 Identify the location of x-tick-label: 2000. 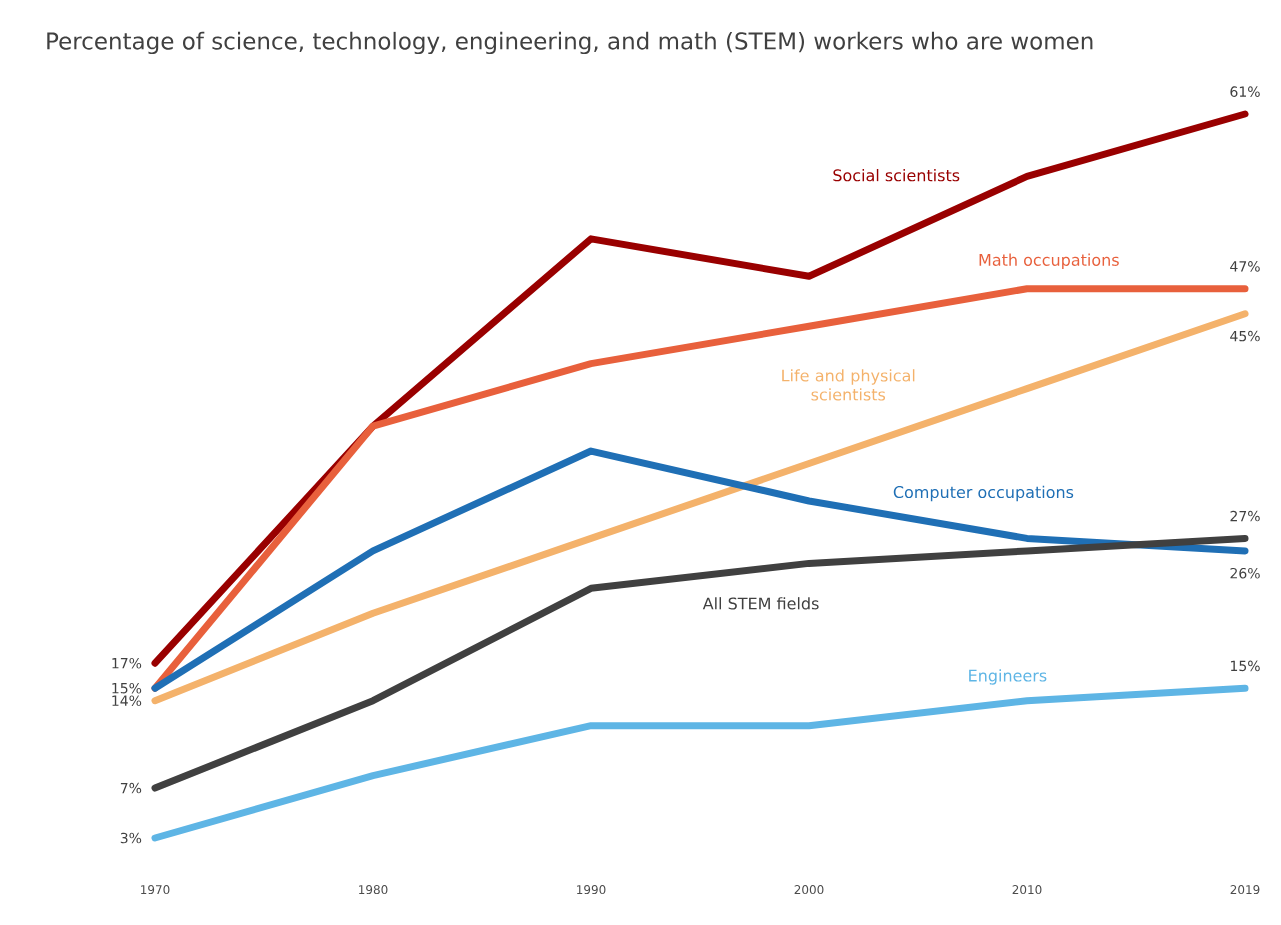
(809, 890).